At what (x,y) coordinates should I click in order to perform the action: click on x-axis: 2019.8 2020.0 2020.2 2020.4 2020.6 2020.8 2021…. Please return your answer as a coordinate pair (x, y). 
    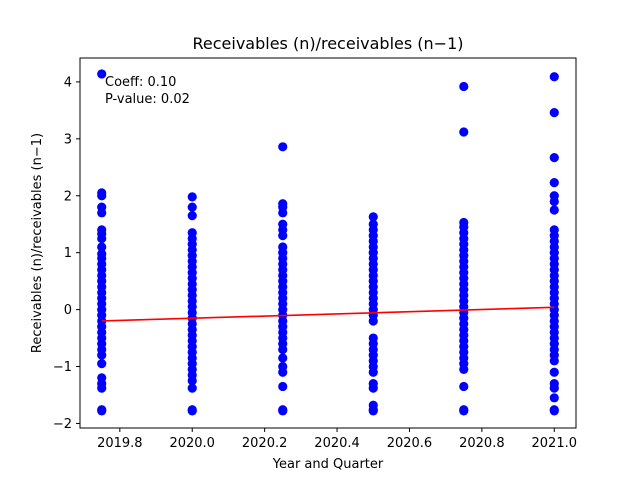
    Looking at the image, I should click on (337, 439).